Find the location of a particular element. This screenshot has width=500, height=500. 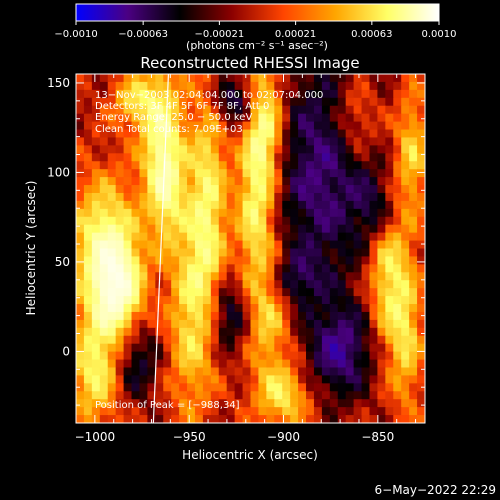

clean-counts-text: Clean Total counts: 7.09E+03 is located at coordinates (169, 129).